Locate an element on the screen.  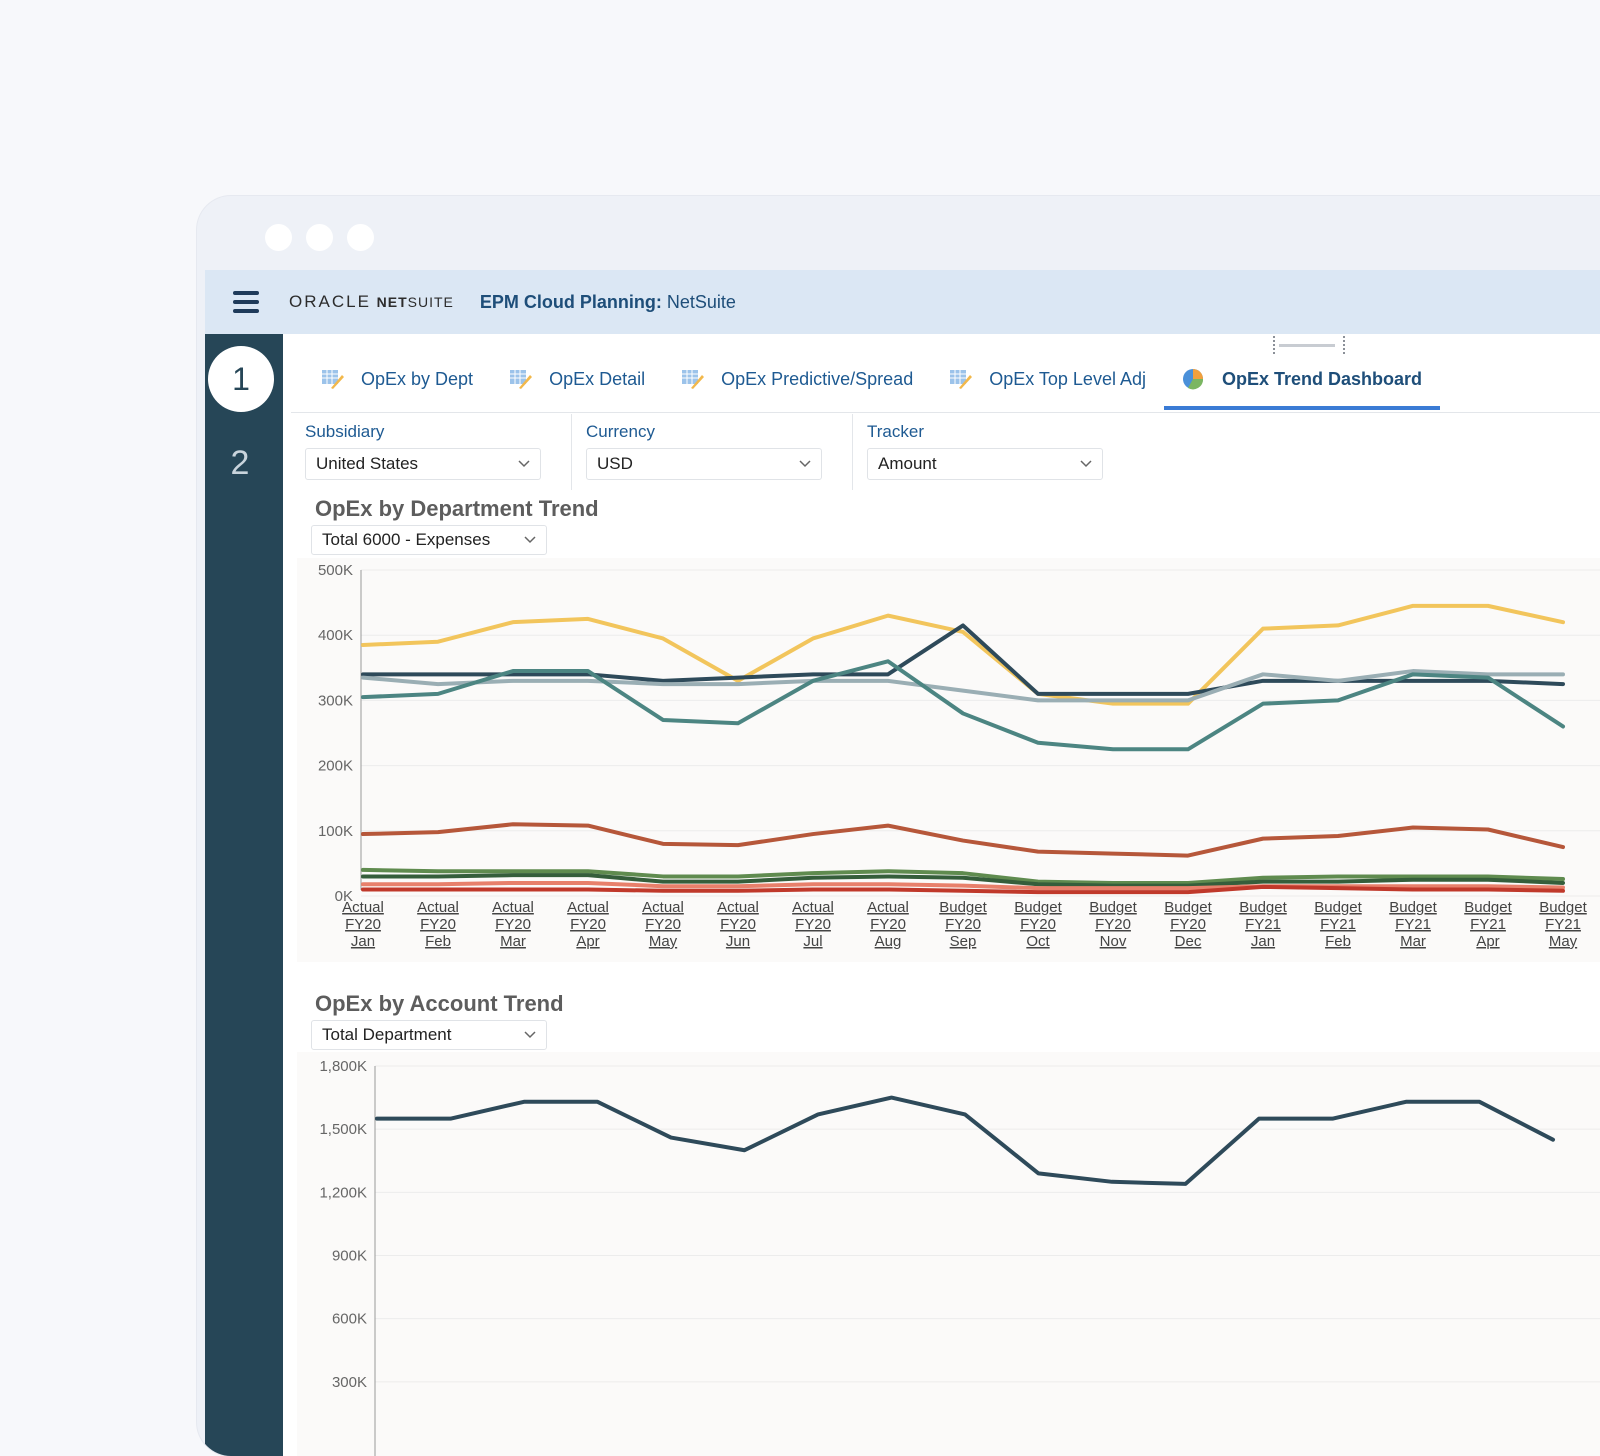
x-tick-label: Sep is located at coordinates (963, 941).